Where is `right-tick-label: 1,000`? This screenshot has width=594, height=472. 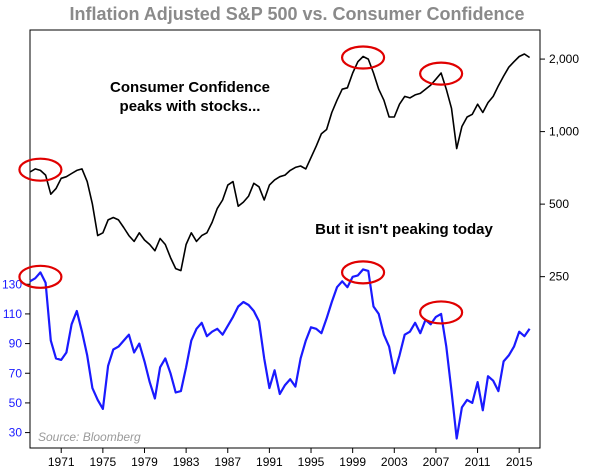
right-tick-label: 1,000 is located at coordinates (564, 132).